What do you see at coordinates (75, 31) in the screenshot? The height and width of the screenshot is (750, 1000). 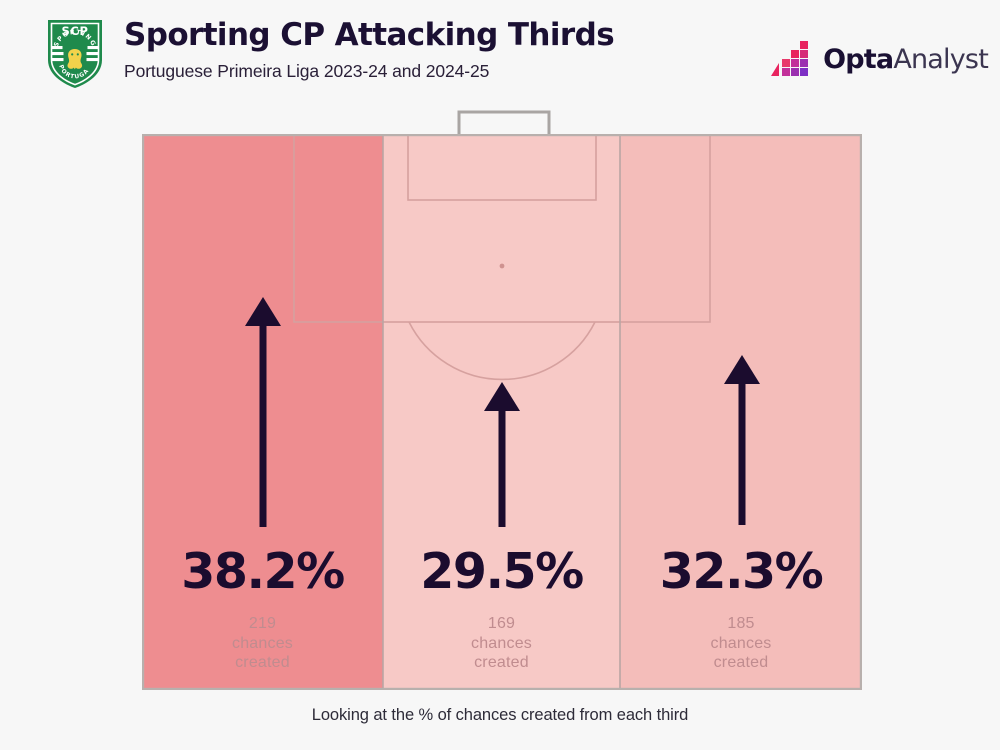 I see `svg-text: SCP` at bounding box center [75, 31].